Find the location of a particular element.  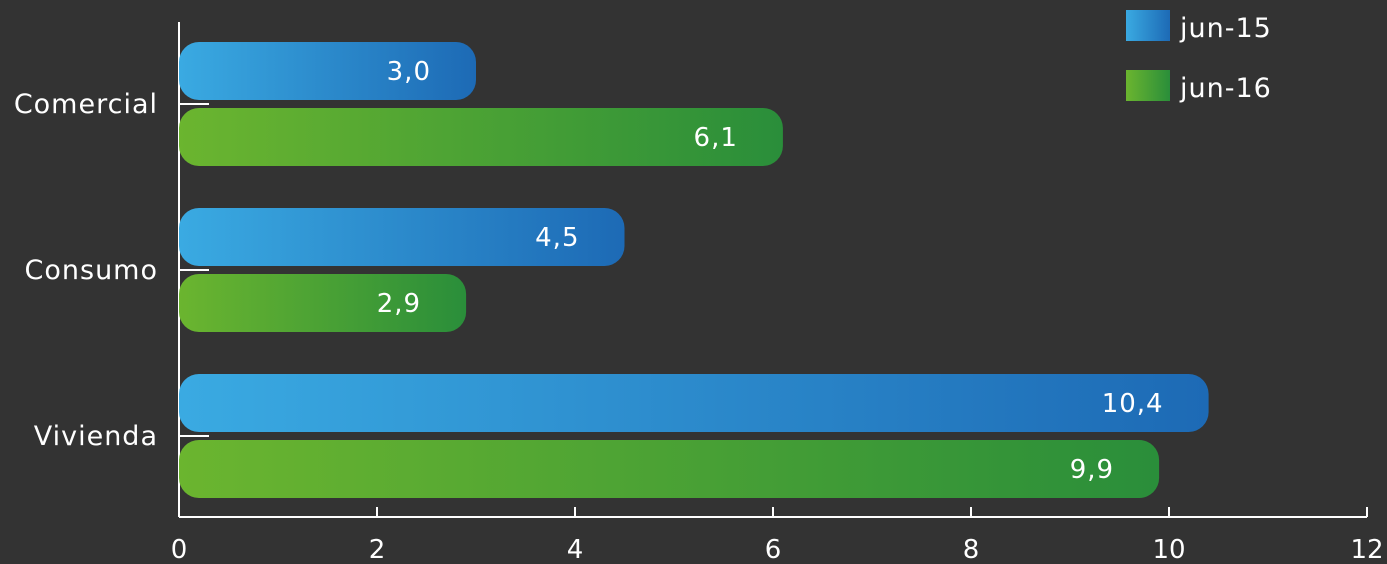

x-tick-label: 2 is located at coordinates (377, 549).